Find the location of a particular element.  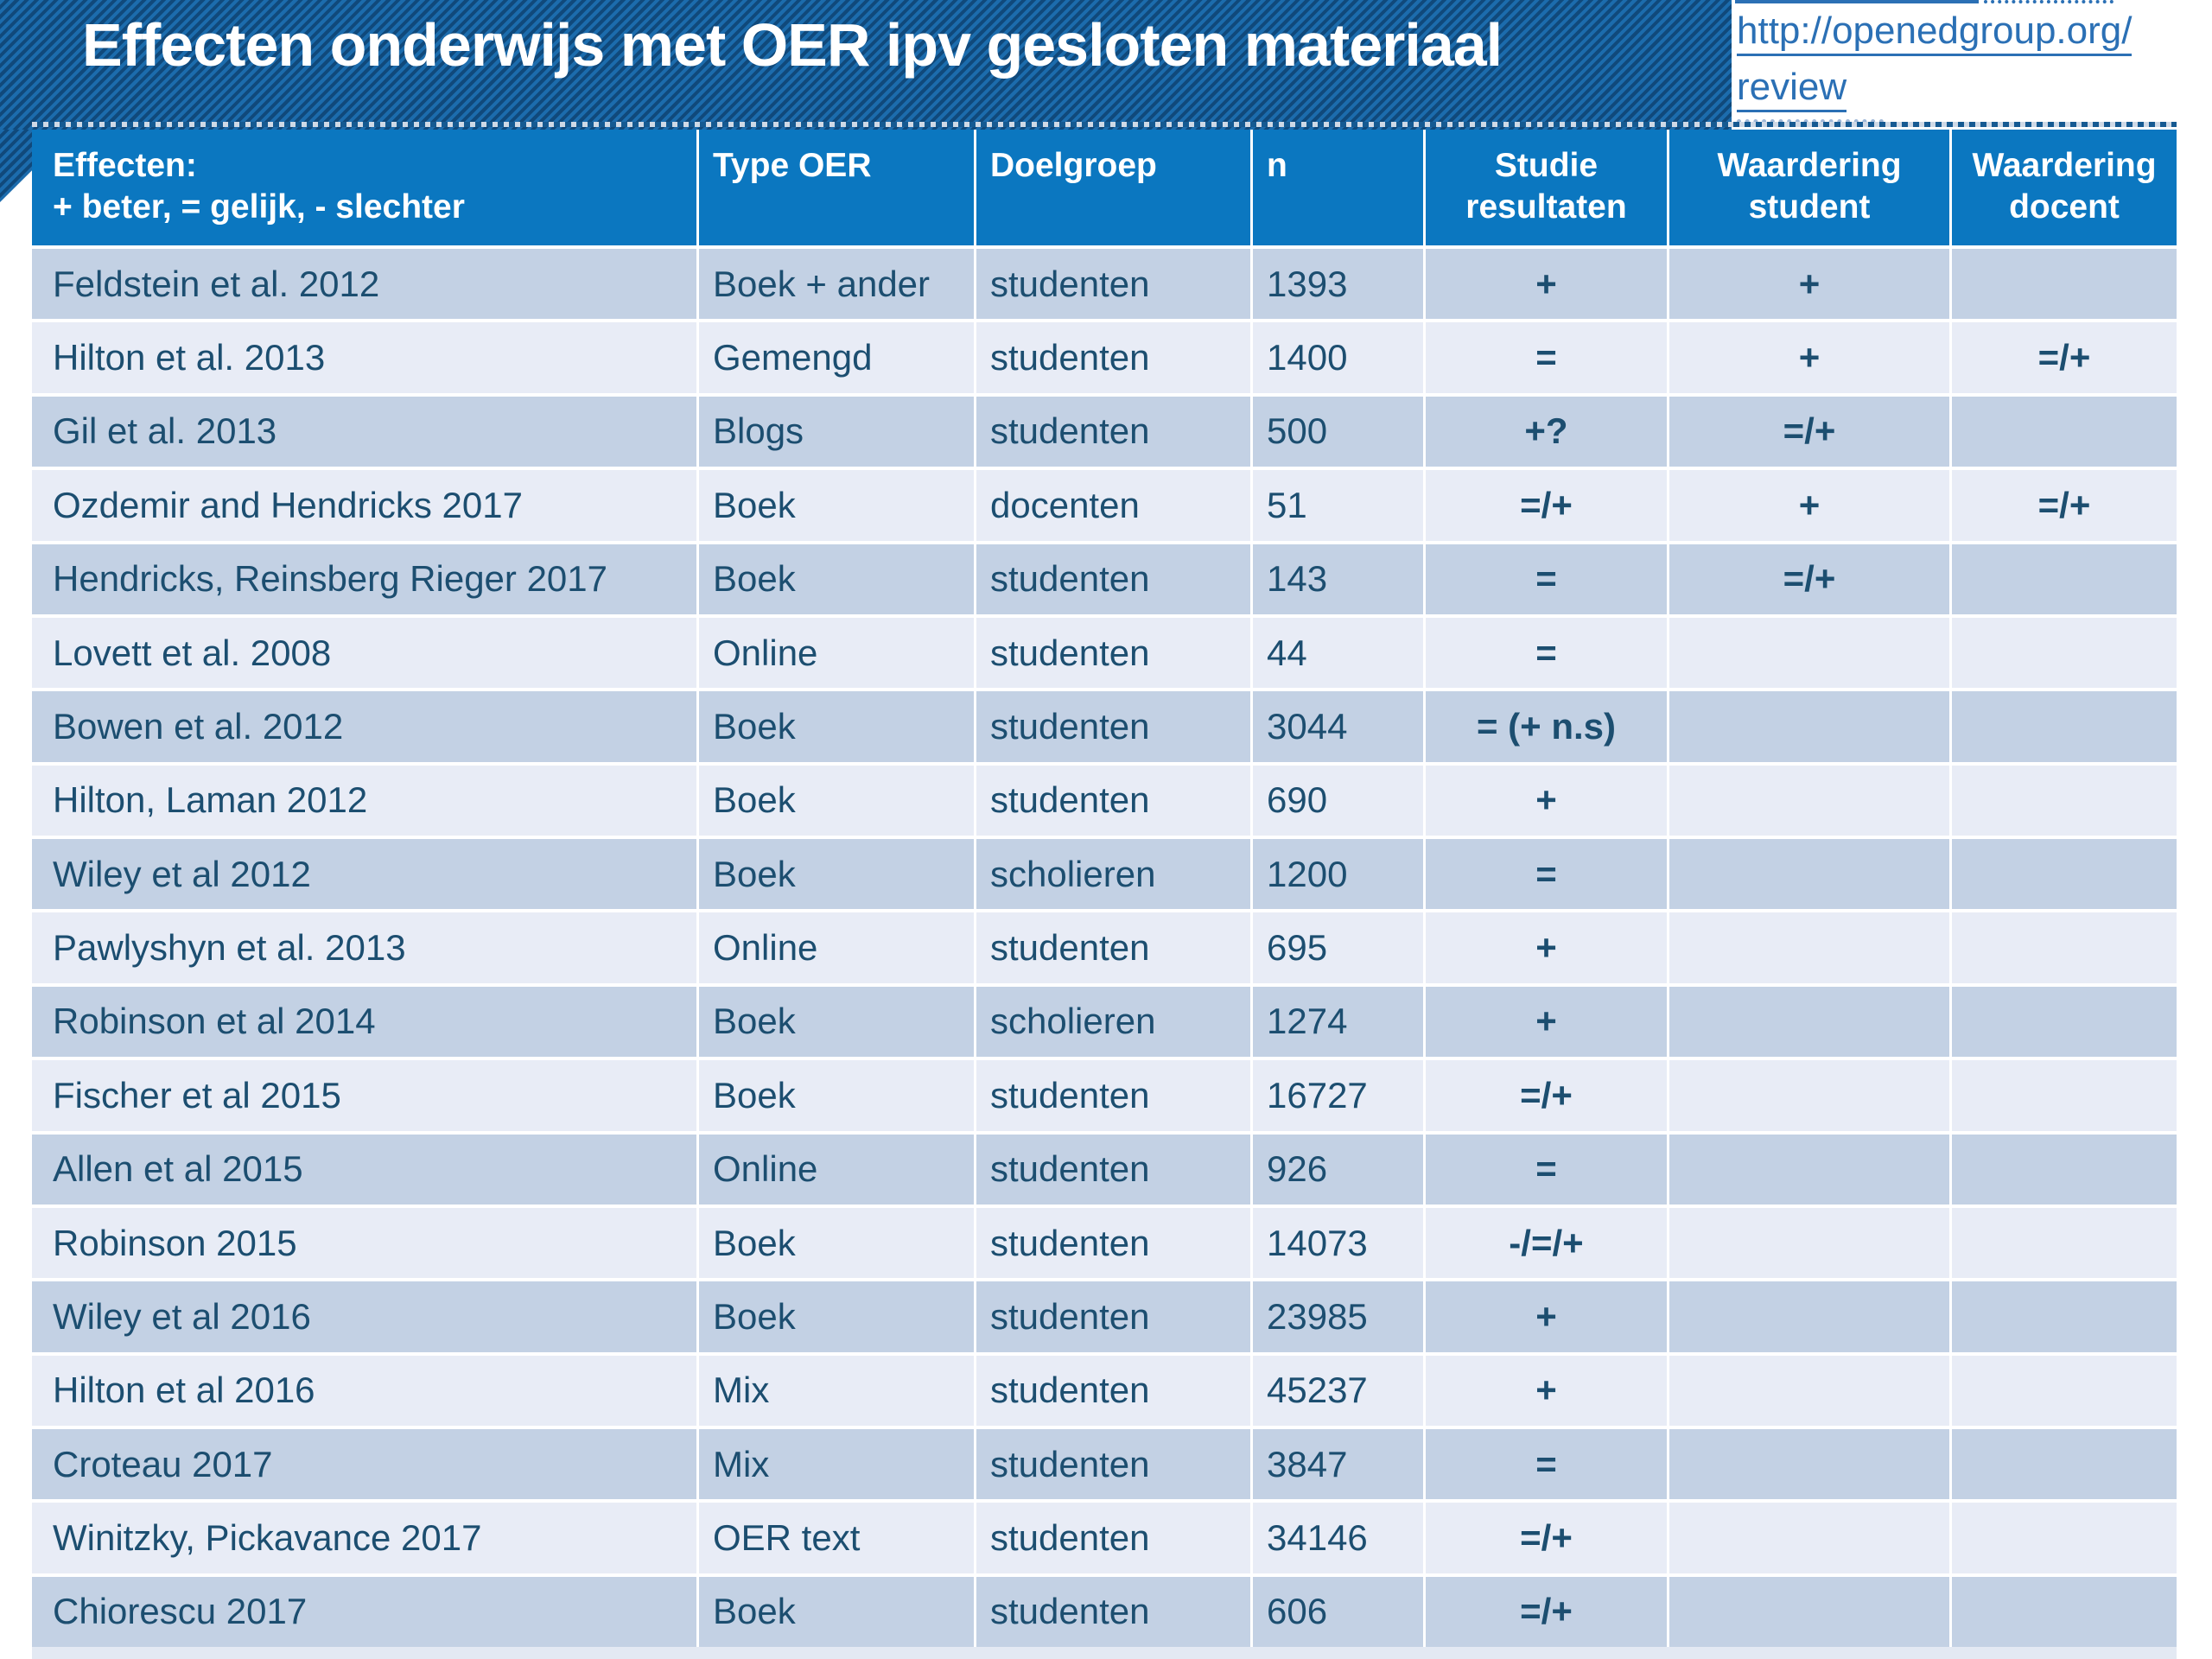

header-waardering-student-line1: Waardering is located at coordinates (1809, 165).